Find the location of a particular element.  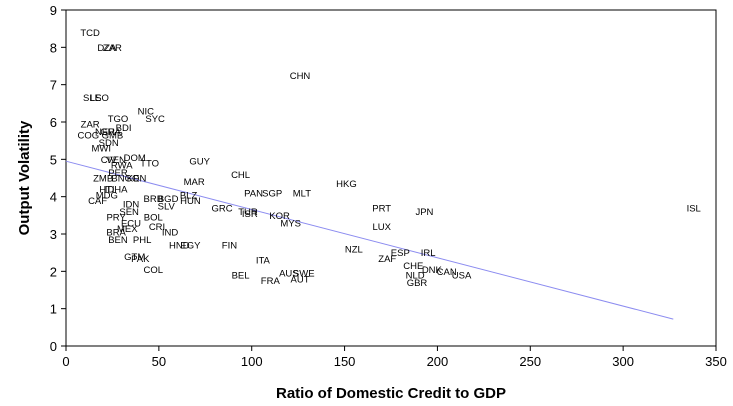

y-tick-label: 7 is located at coordinates (53, 85).